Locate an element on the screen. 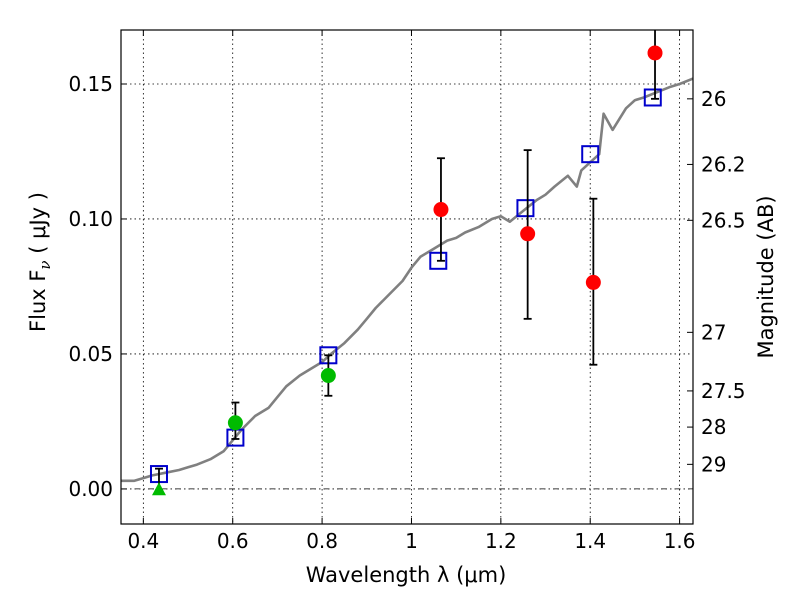  y-axis-label-unit: ( μJy ) is located at coordinates (38, 226).